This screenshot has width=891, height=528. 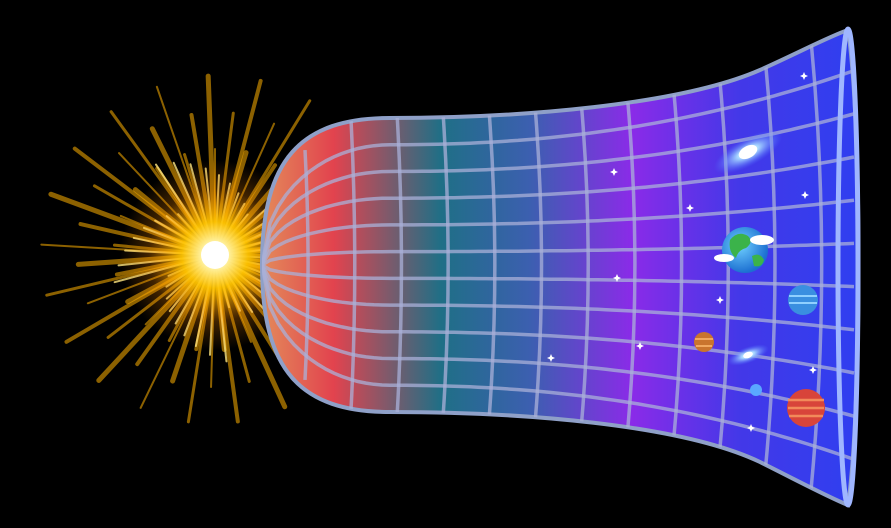 I want to click on earth-icon, so click(x=744, y=250).